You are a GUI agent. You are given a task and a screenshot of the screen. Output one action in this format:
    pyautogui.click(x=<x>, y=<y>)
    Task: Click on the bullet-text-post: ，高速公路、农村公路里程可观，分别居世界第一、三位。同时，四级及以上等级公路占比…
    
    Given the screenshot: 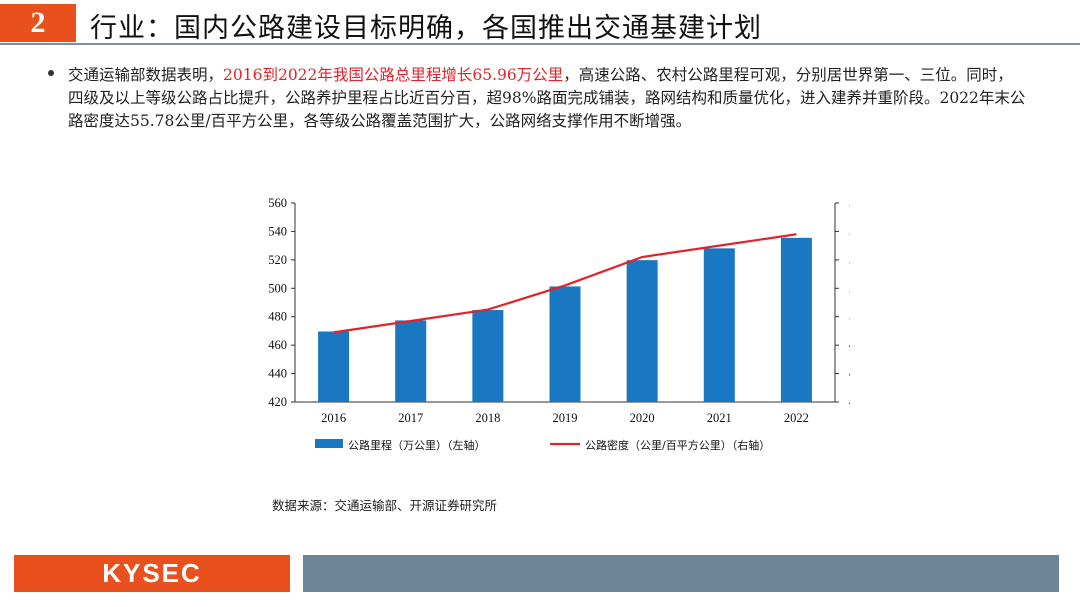 What is the action you would take?
    pyautogui.click(x=547, y=98)
    